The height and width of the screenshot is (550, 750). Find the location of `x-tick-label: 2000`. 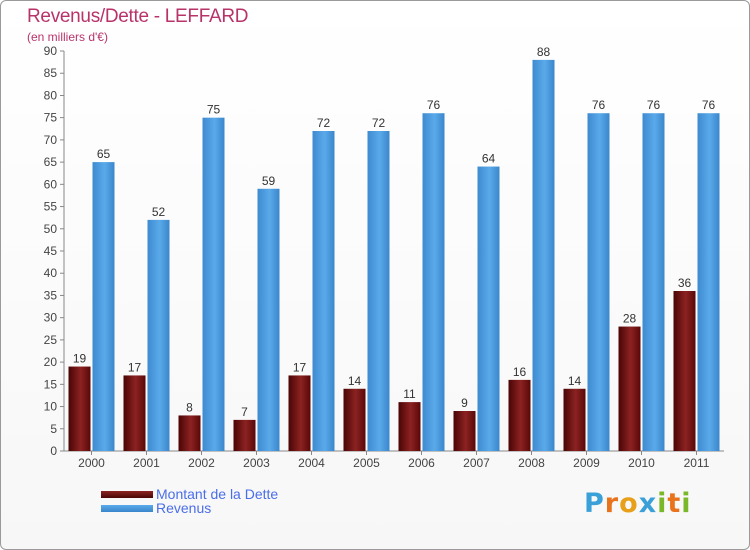

x-tick-label: 2000 is located at coordinates (91, 463).